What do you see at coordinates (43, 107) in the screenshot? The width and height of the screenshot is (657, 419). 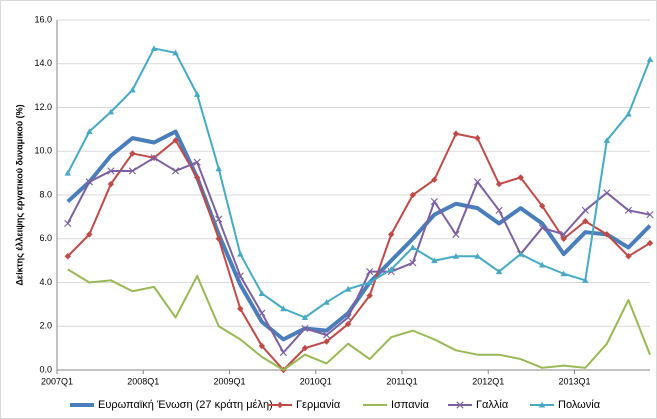 I see `y-tick-label: 12.0` at bounding box center [43, 107].